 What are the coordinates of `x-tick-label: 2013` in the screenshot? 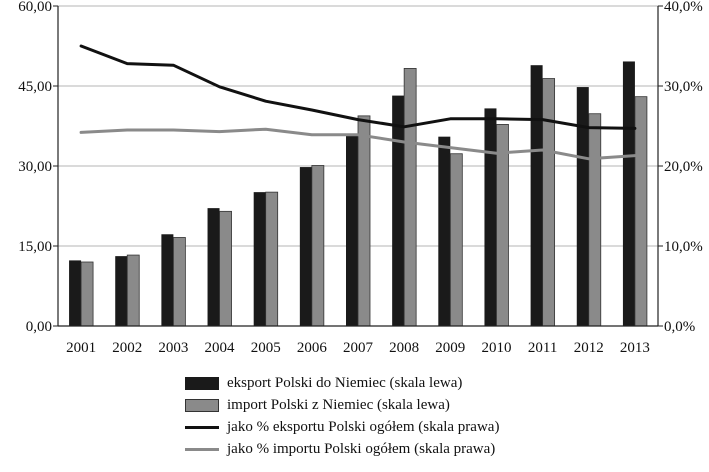 It's located at (635, 348).